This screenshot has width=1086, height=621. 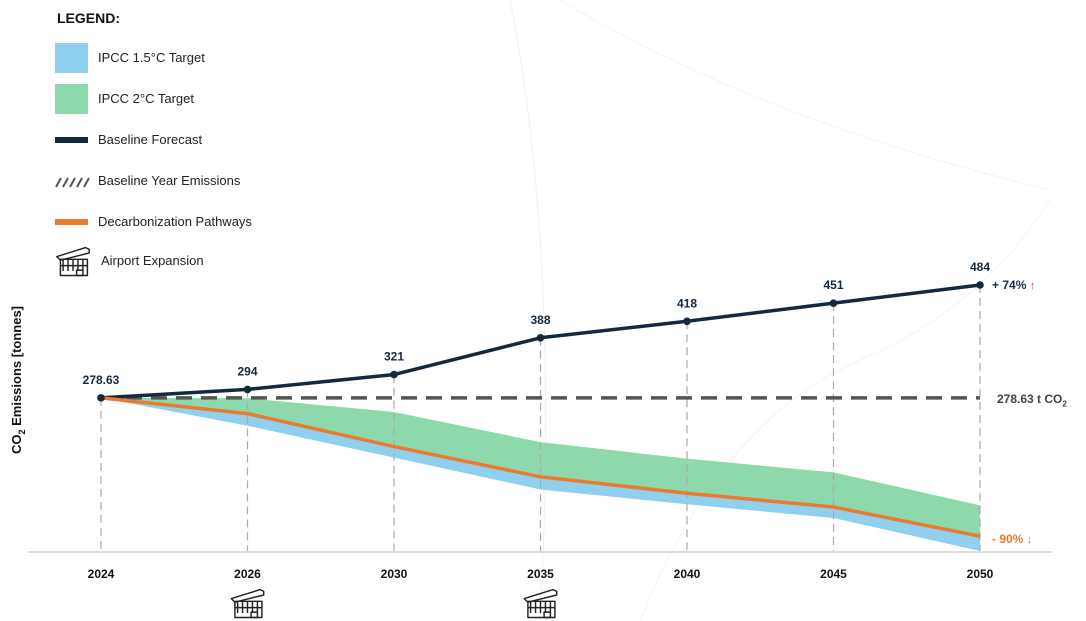 I want to click on y-axis-label-sub: 2, so click(x=21, y=432).